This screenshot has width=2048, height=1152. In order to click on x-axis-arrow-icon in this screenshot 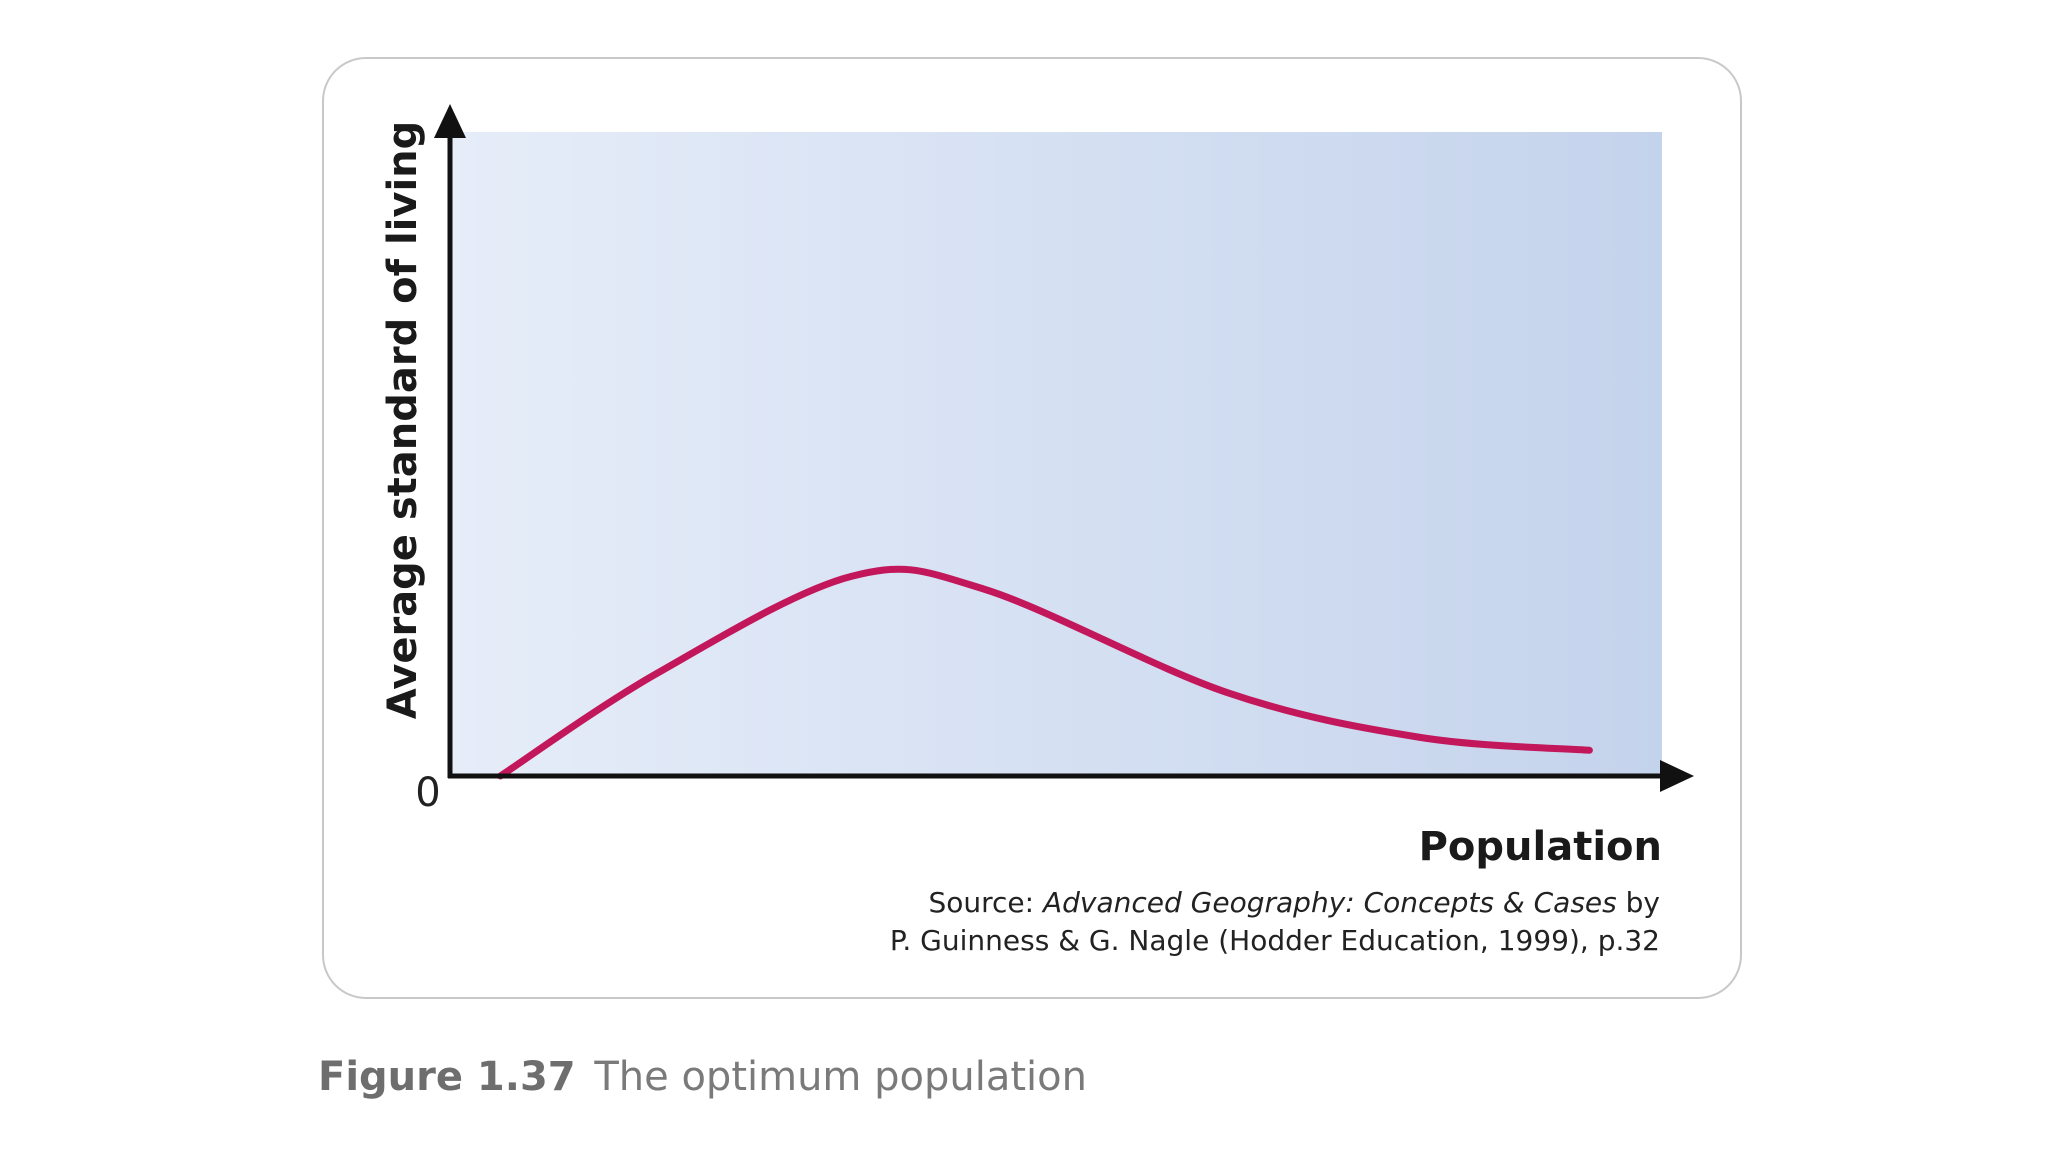, I will do `click(1677, 776)`.